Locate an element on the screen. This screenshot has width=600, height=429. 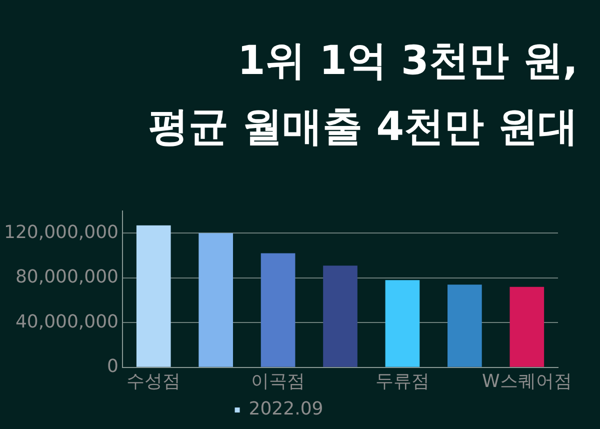
x-tick-label: 두류점 is located at coordinates (402, 381).